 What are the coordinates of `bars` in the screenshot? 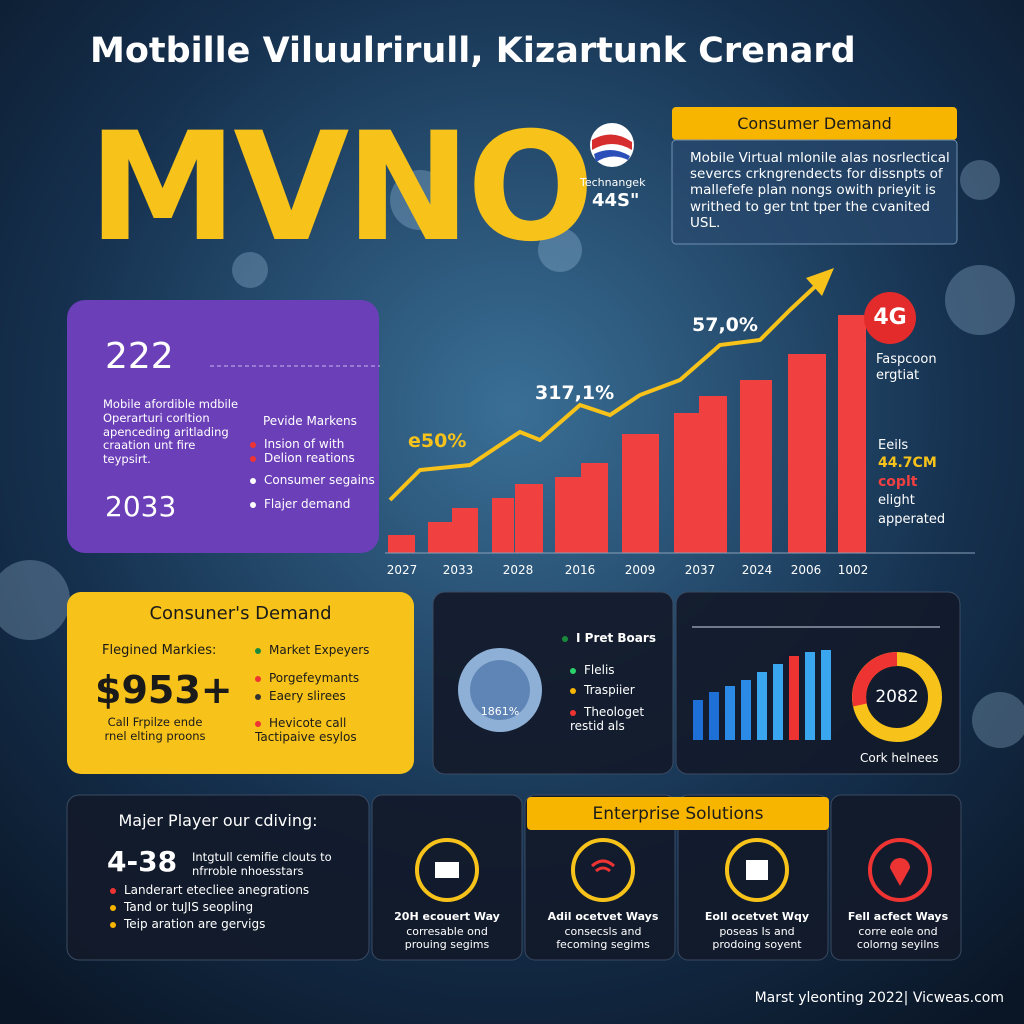 It's located at (627, 434).